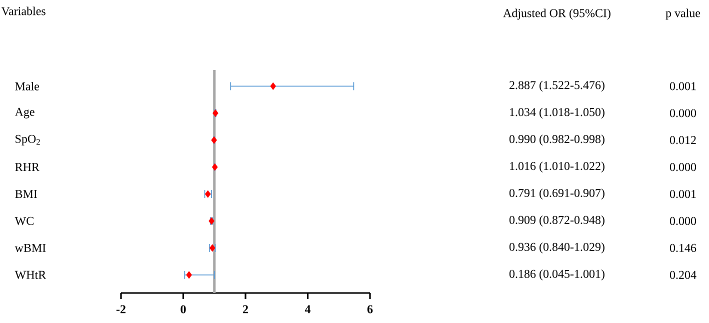  I want to click on data-label: 1.016 (1.010-1.022), so click(557, 167).